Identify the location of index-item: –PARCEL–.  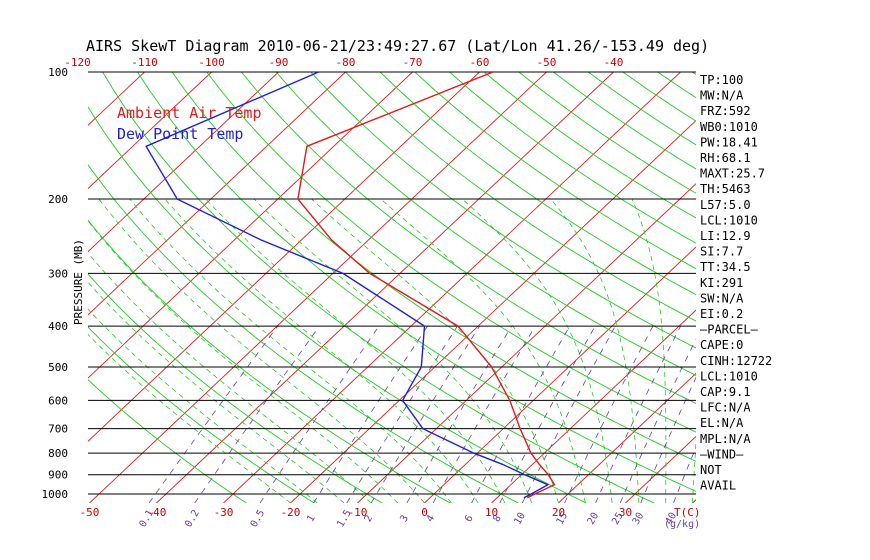
(729, 330).